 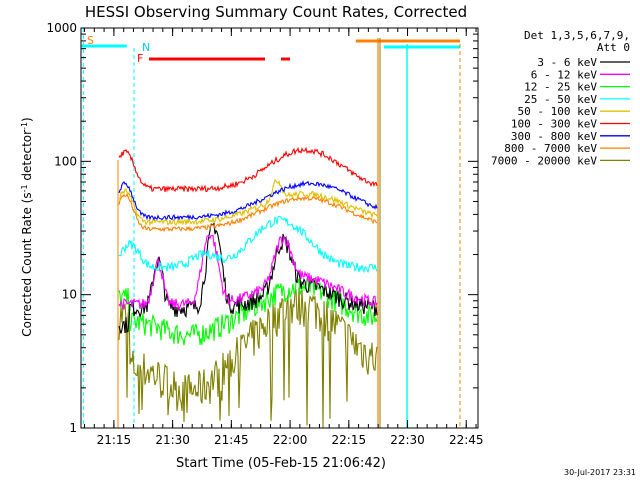 What do you see at coordinates (140, 58) in the screenshot?
I see `flag-label: F` at bounding box center [140, 58].